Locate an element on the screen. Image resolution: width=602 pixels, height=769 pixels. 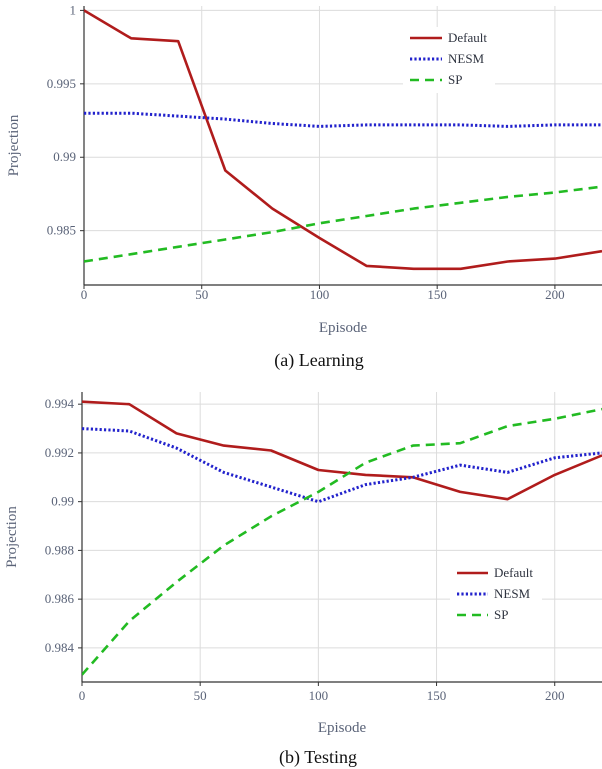
series-line-sp is located at coordinates (343, 224).